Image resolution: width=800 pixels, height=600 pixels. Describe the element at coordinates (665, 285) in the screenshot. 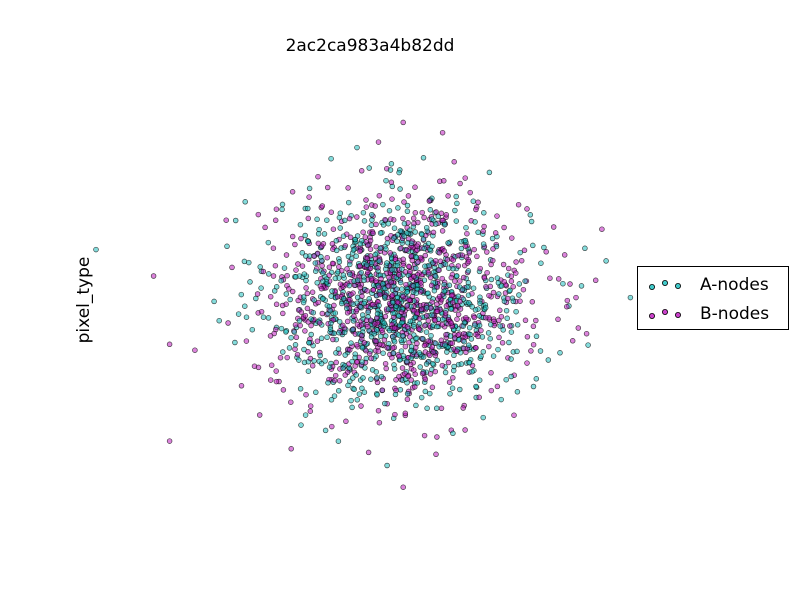

I see `legend-marker-a-nodes` at that location.